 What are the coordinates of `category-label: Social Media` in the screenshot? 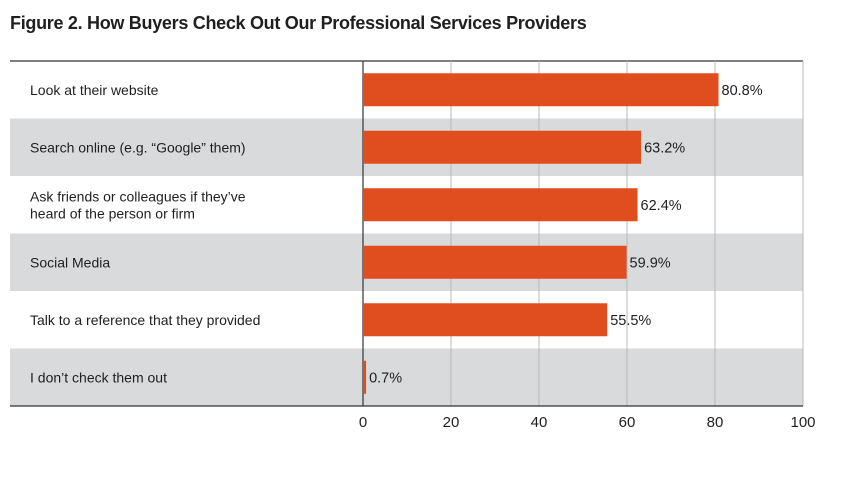 It's located at (70, 262).